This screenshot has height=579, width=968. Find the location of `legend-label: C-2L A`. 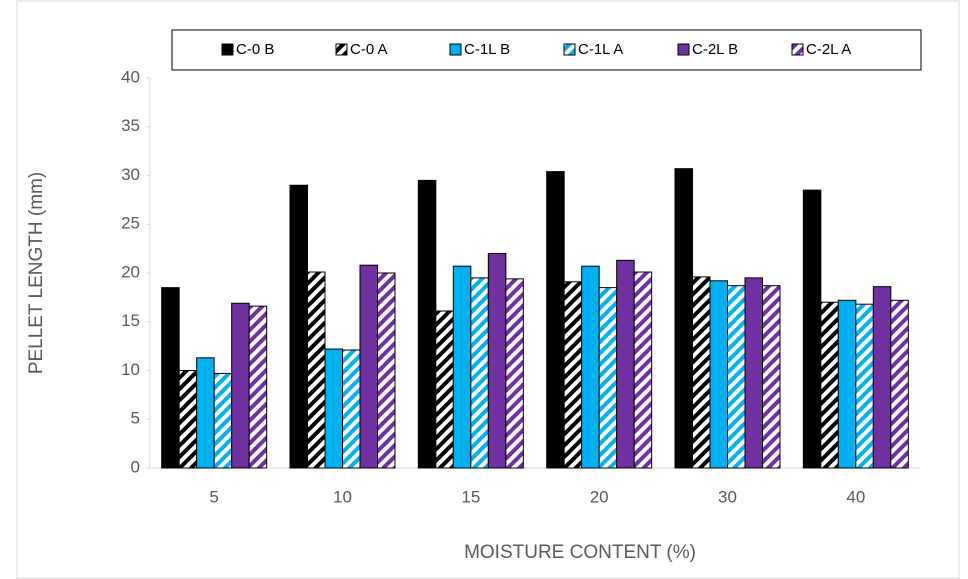

legend-label: C-2L A is located at coordinates (828, 49).